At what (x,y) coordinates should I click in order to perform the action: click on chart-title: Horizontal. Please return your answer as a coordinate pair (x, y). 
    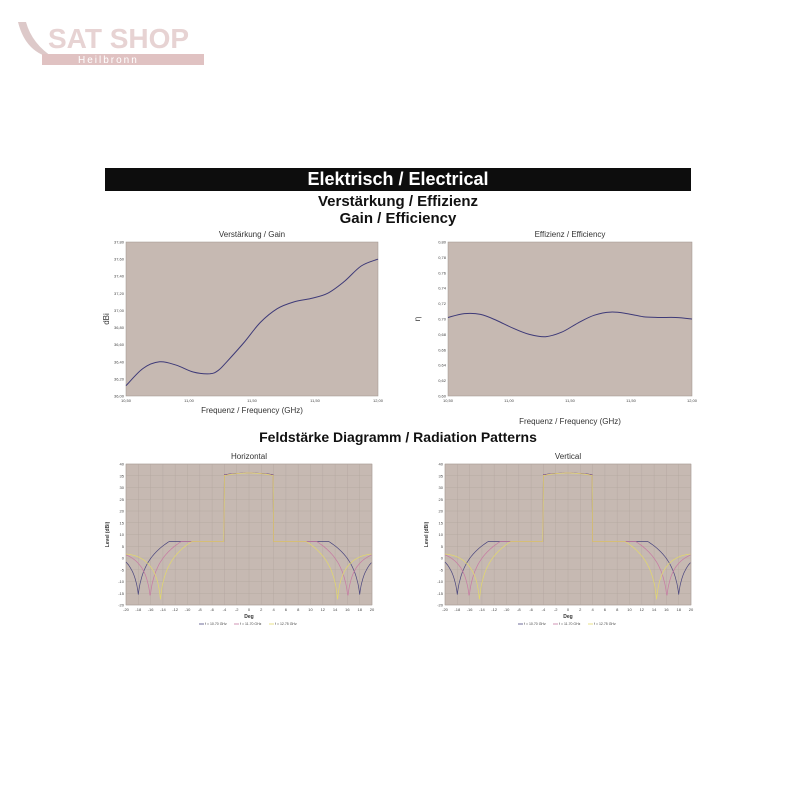
    Looking at the image, I should click on (249, 456).